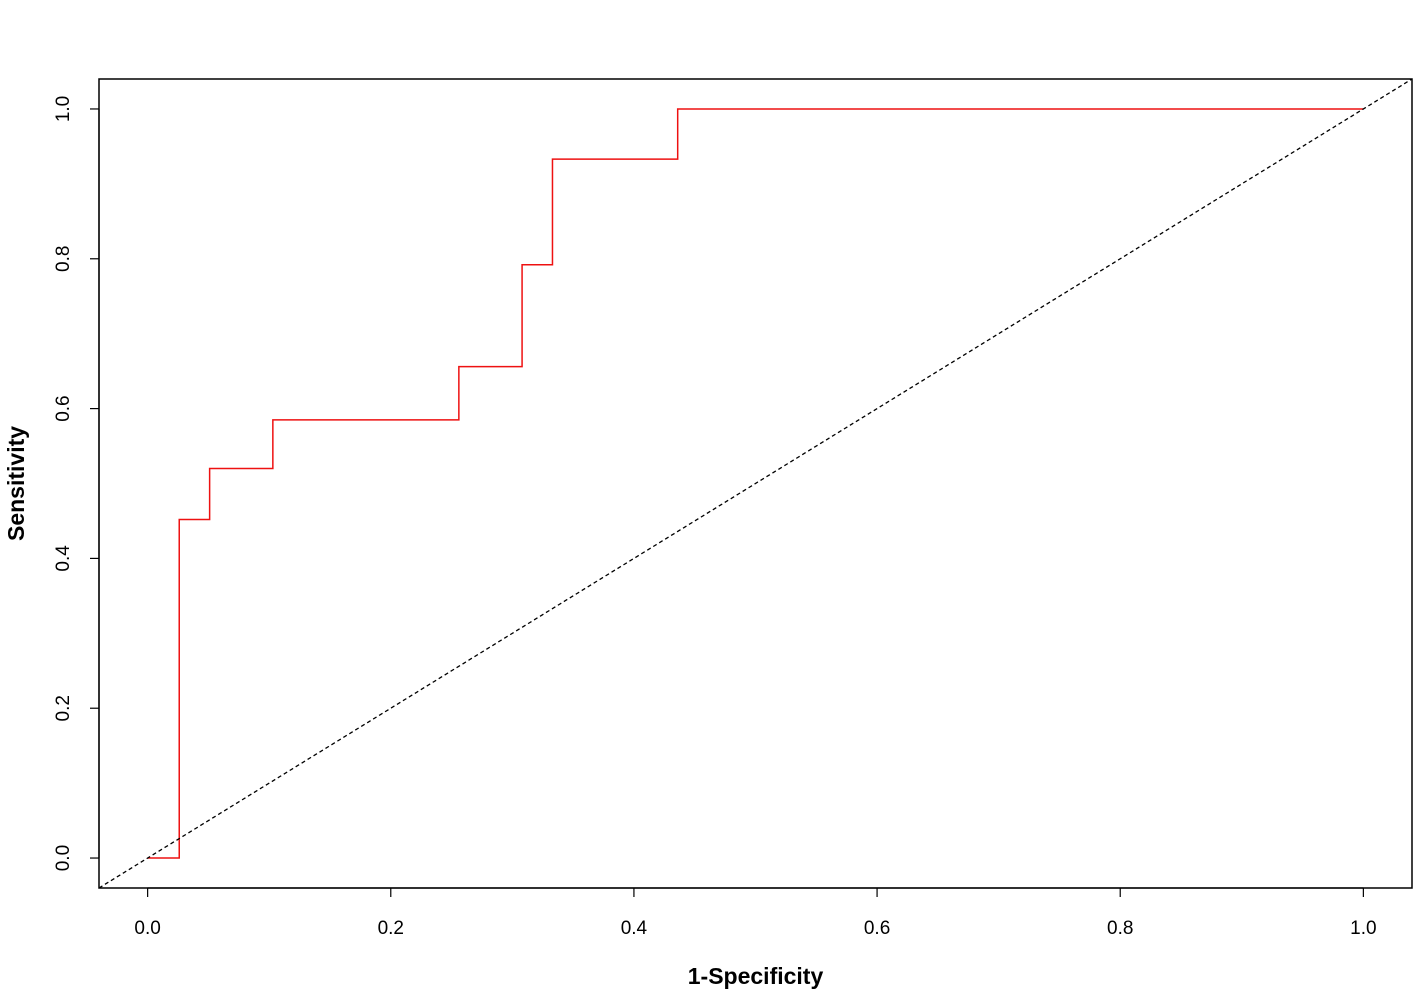 This screenshot has width=1417, height=993. What do you see at coordinates (634, 928) in the screenshot?
I see `x-tick-label: 0.4` at bounding box center [634, 928].